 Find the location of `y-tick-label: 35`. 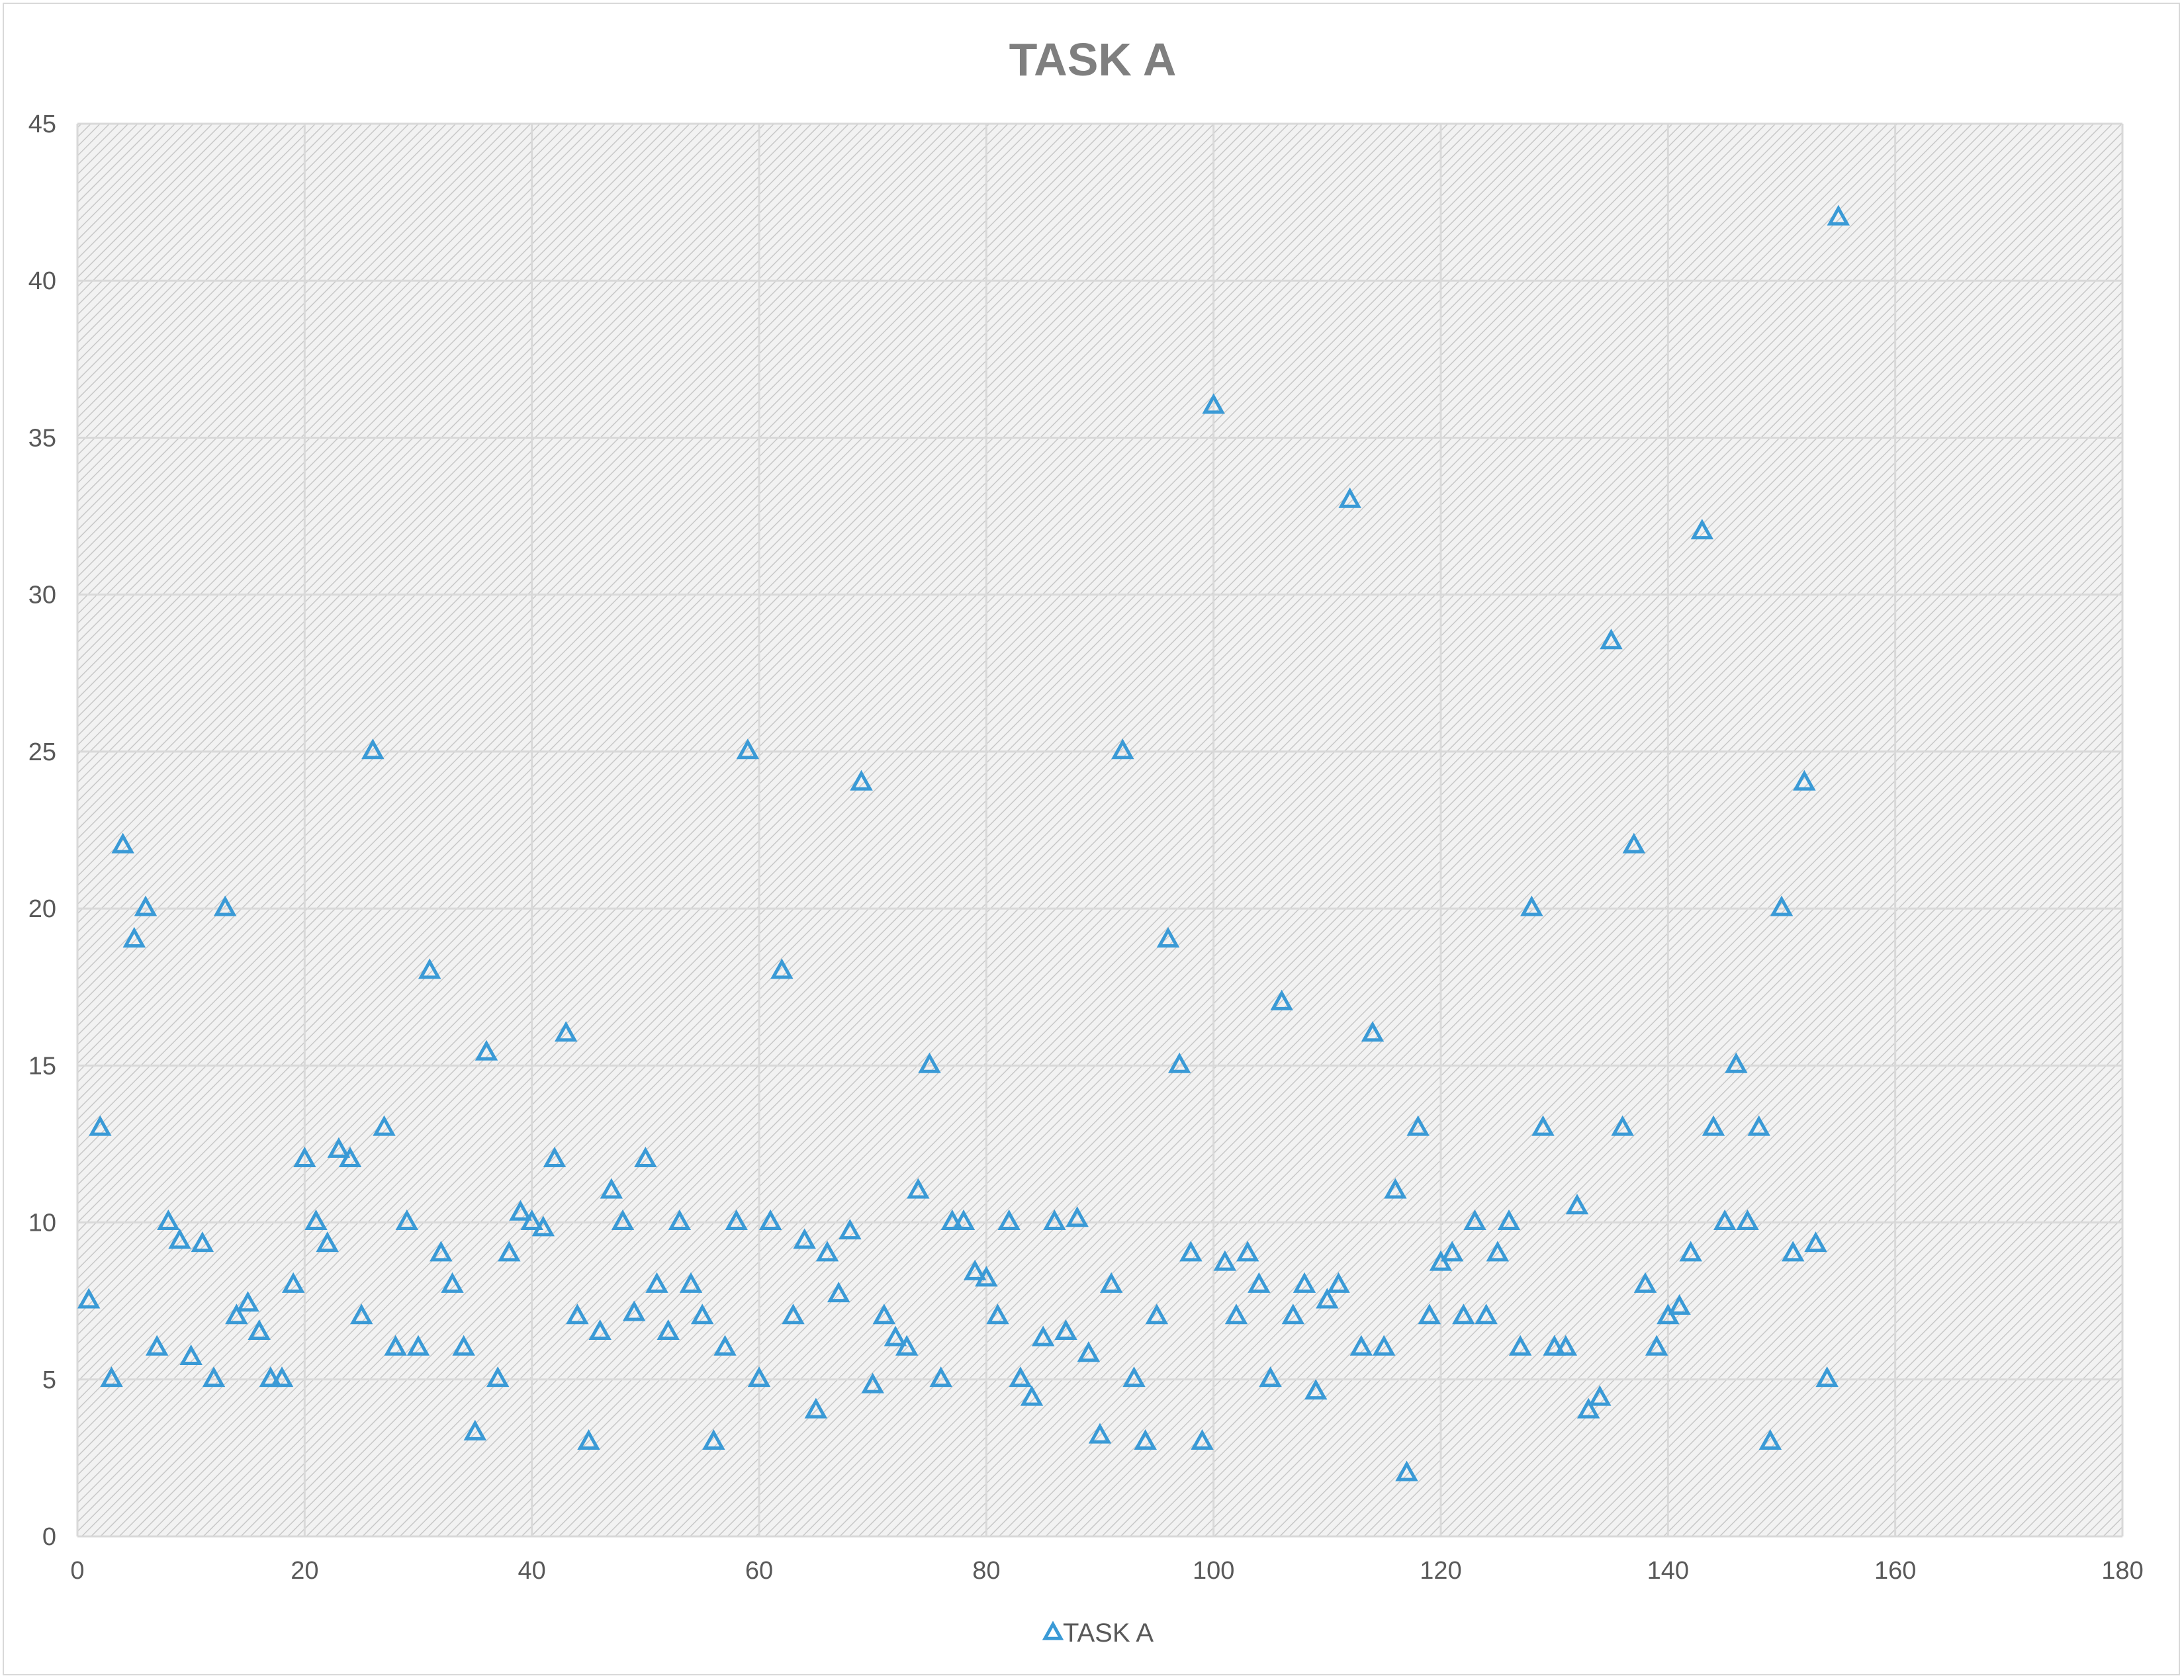

y-tick-label: 35 is located at coordinates (42, 438).